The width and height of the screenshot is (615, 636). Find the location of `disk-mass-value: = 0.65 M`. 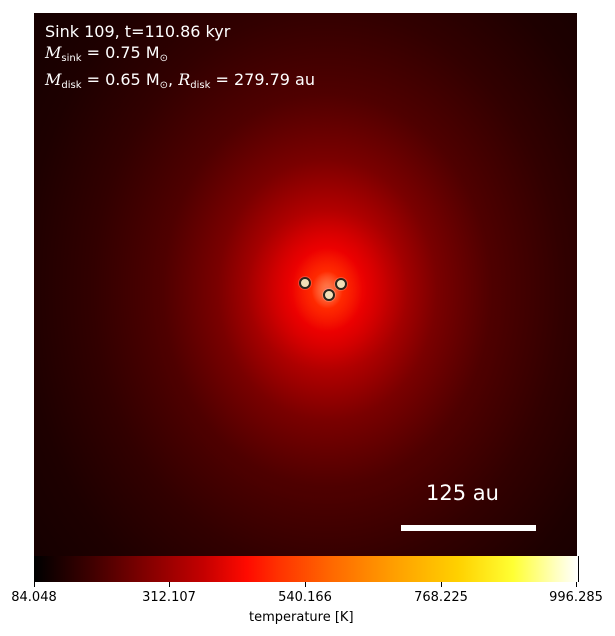

disk-mass-value: = 0.65 M is located at coordinates (120, 79).